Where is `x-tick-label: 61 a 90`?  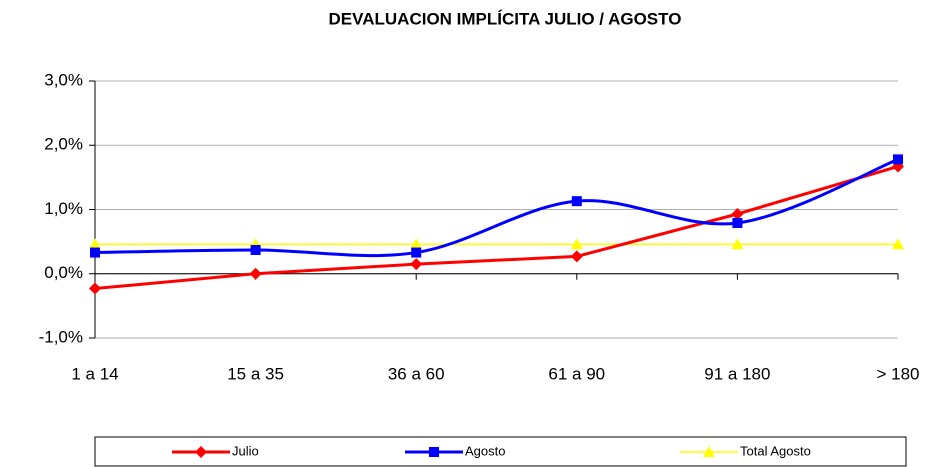 x-tick-label: 61 a 90 is located at coordinates (576, 373).